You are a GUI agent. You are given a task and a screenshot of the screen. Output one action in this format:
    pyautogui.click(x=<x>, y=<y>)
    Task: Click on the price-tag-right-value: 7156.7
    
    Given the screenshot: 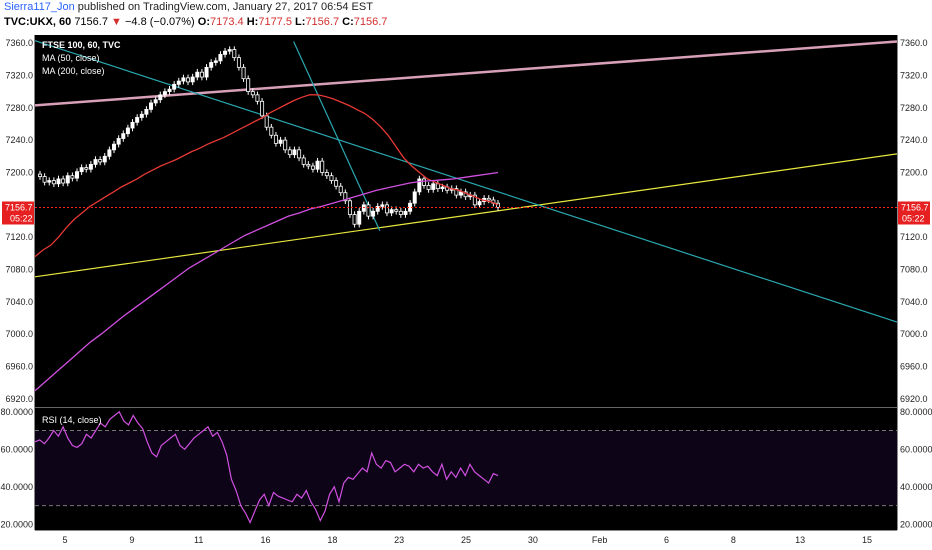 What is the action you would take?
    pyautogui.click(x=915, y=207)
    